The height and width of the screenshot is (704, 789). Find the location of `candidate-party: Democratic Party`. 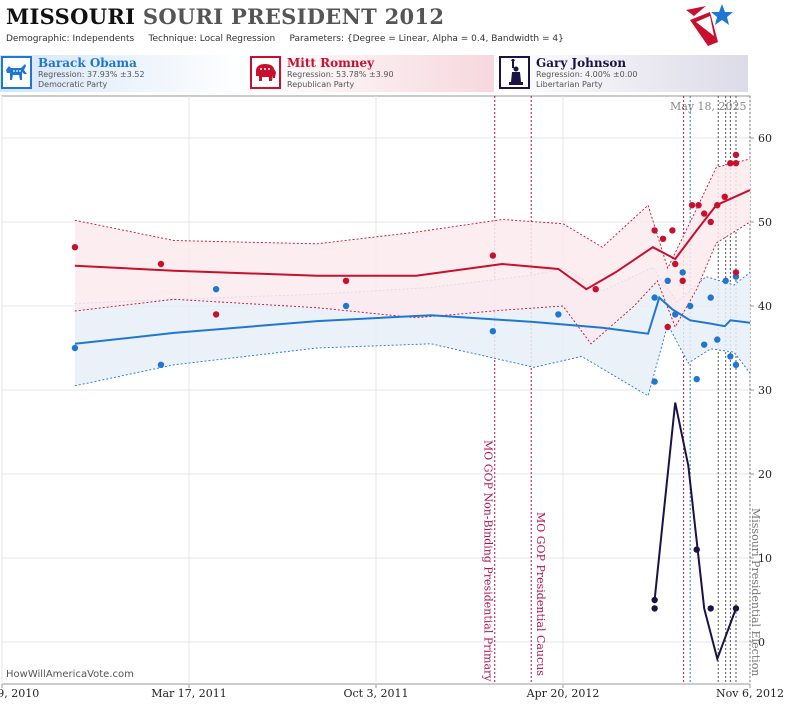

candidate-party: Democratic Party is located at coordinates (73, 84).